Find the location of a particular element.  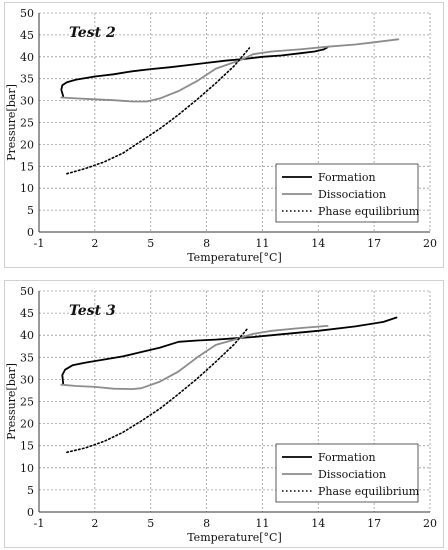

chart-title: Test 3 is located at coordinates (92, 311).